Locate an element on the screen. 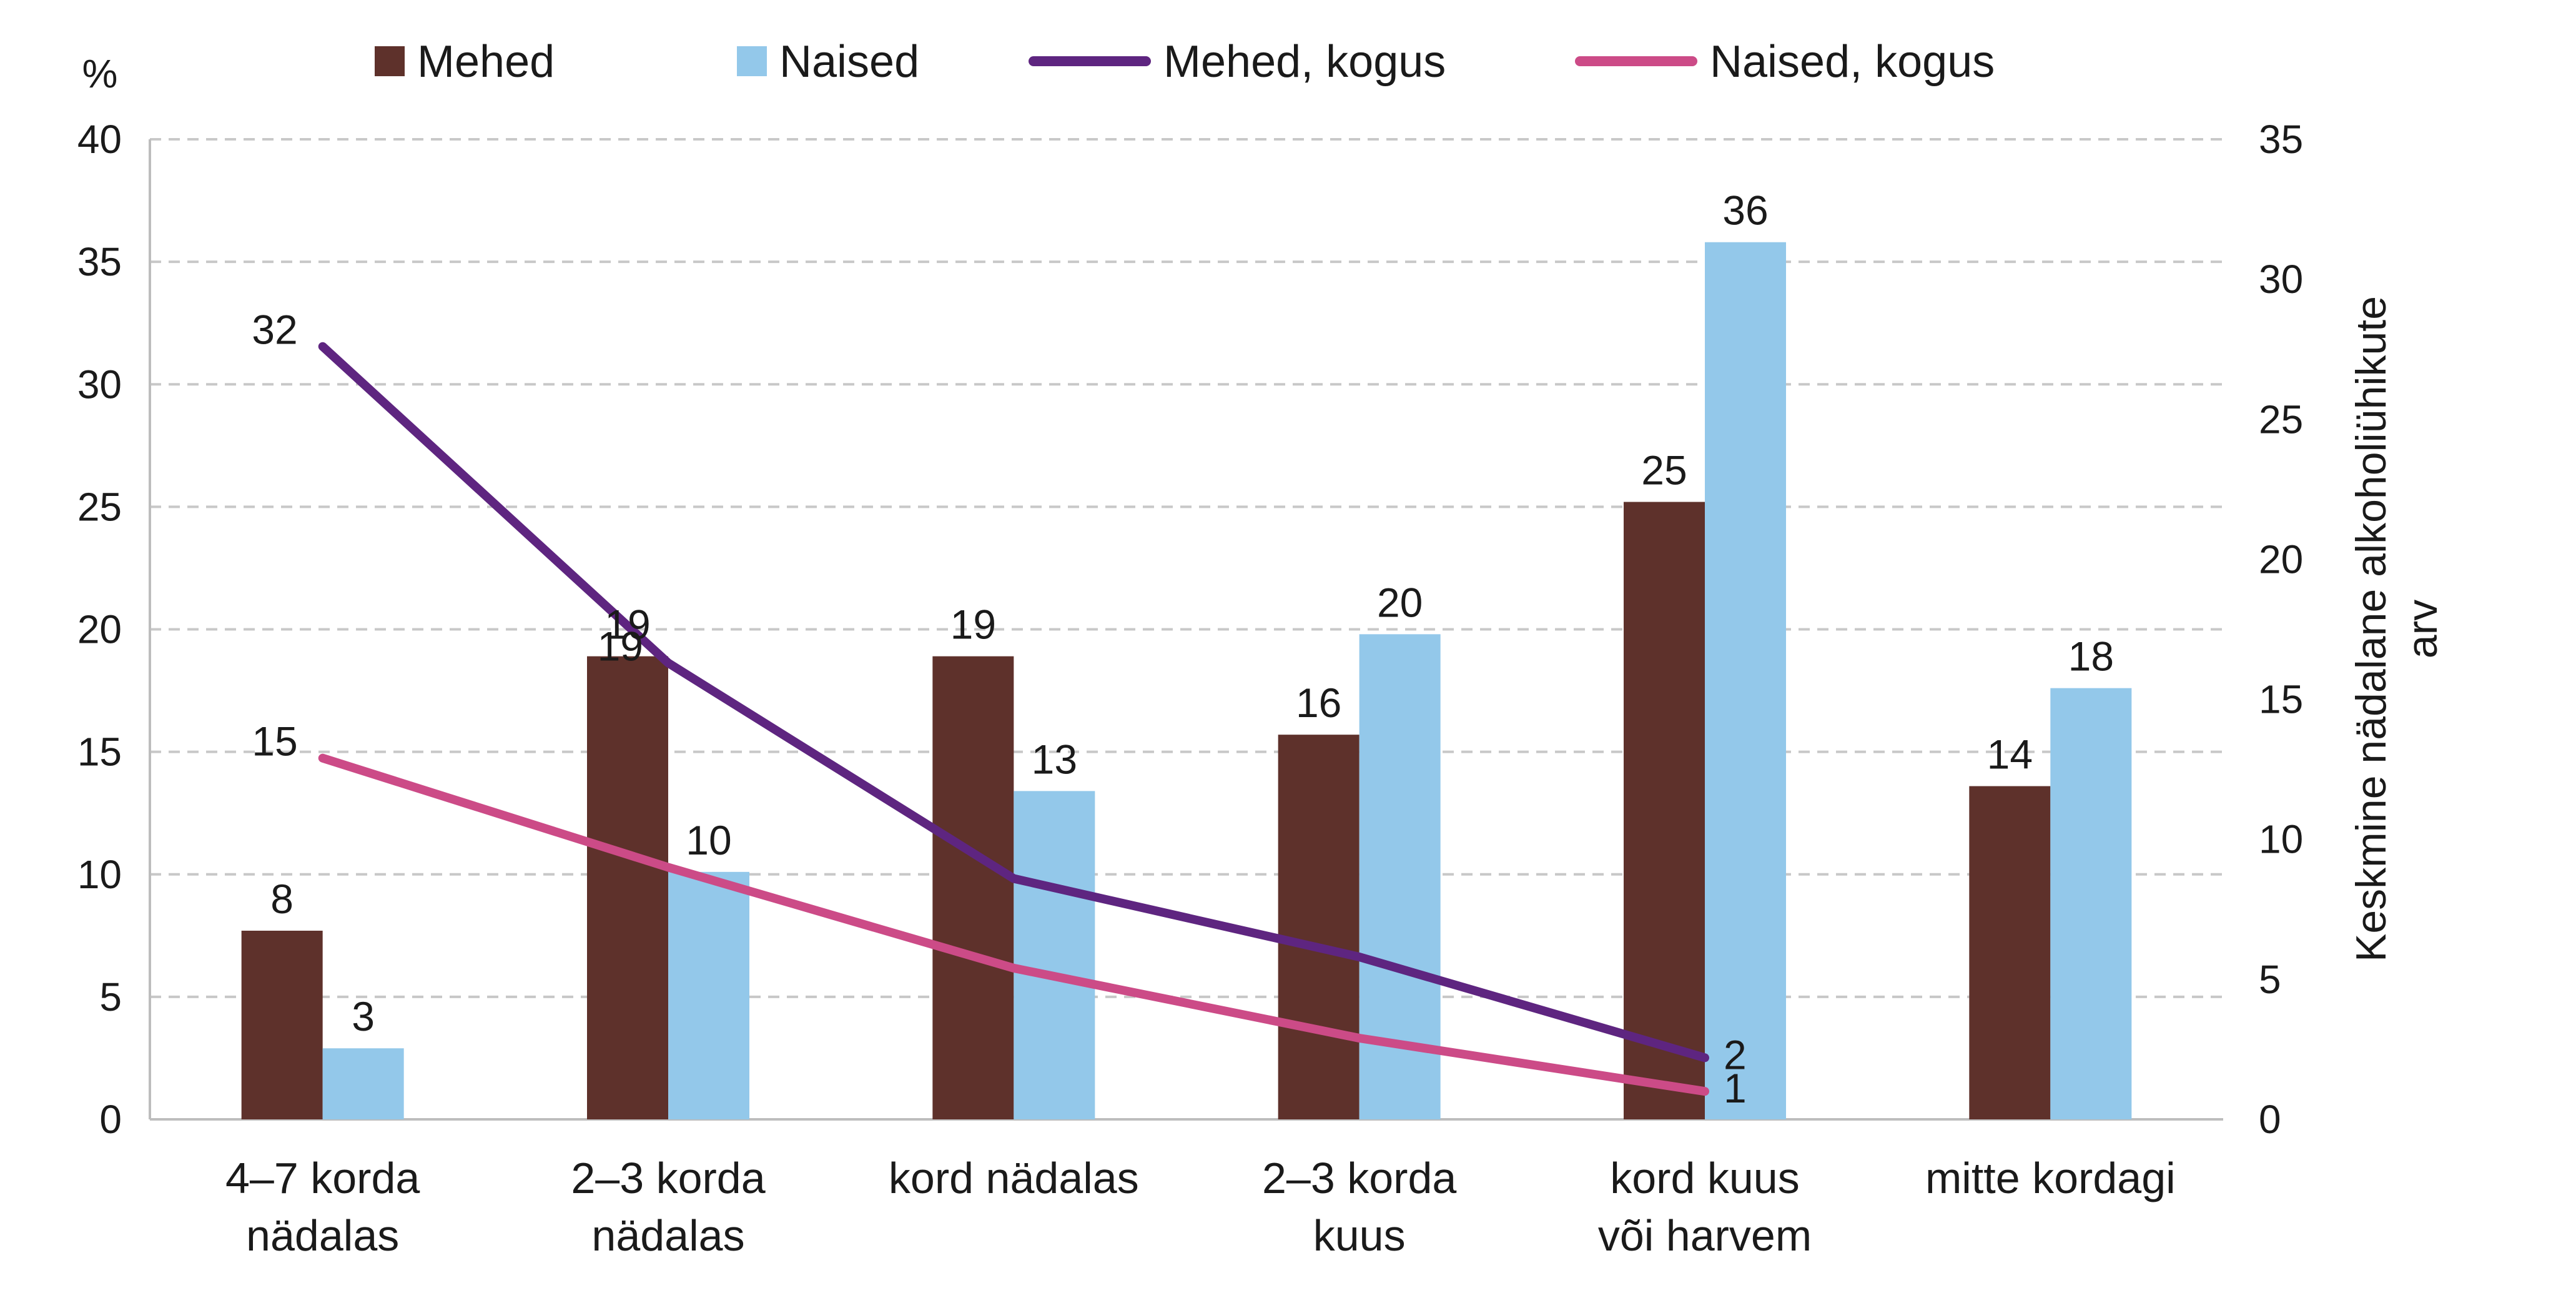 The height and width of the screenshot is (1303, 2576). bar-data-label: 25 is located at coordinates (1664, 470).